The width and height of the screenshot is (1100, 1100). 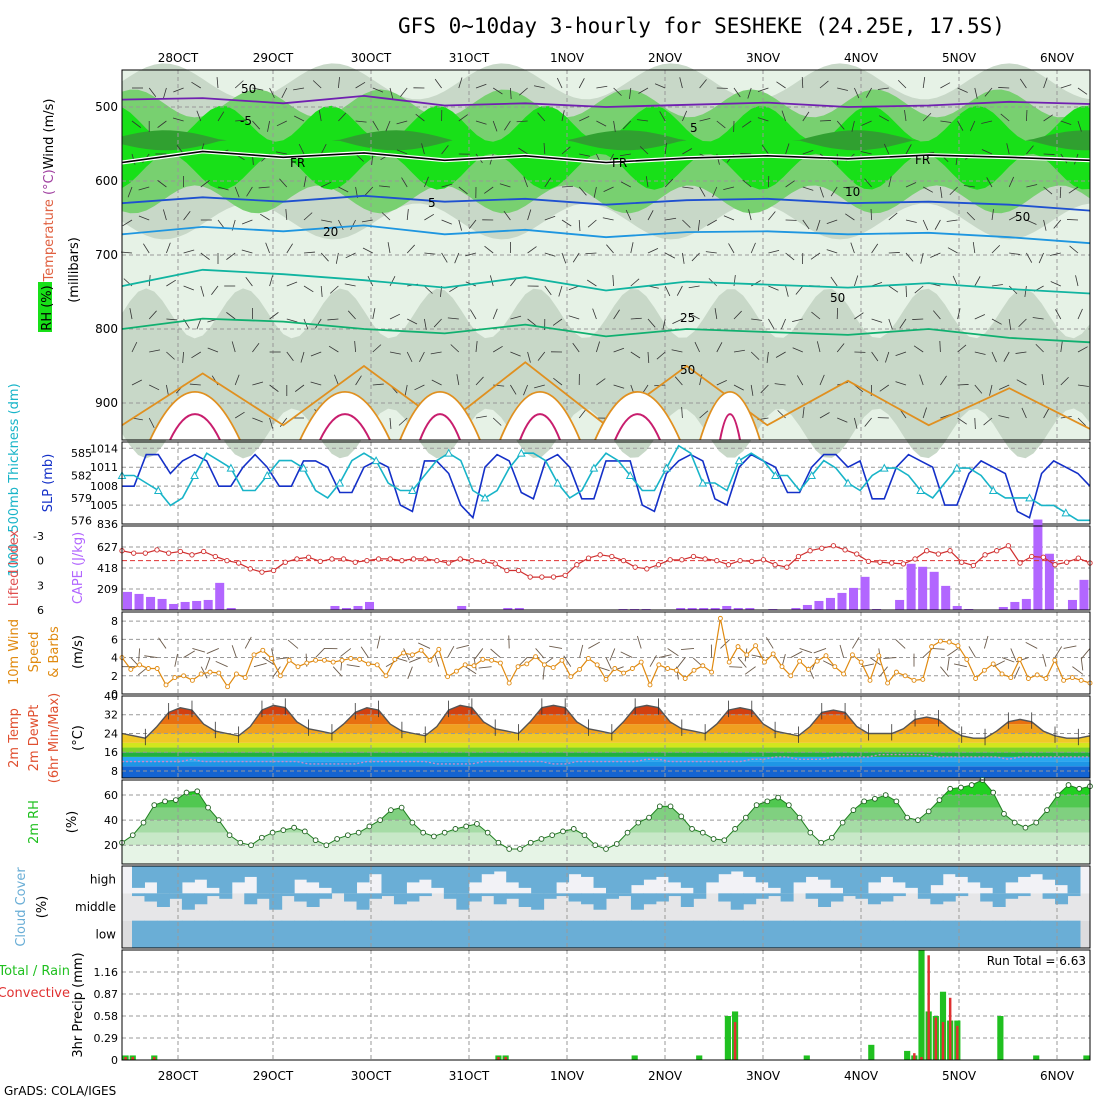 I want to click on contour-label: 20, so click(x=330, y=232).